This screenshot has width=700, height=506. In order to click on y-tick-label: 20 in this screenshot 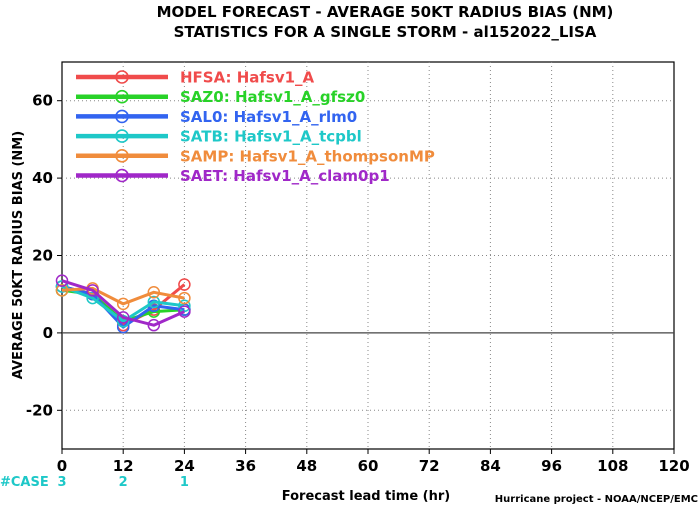, I will do `click(42, 256)`.